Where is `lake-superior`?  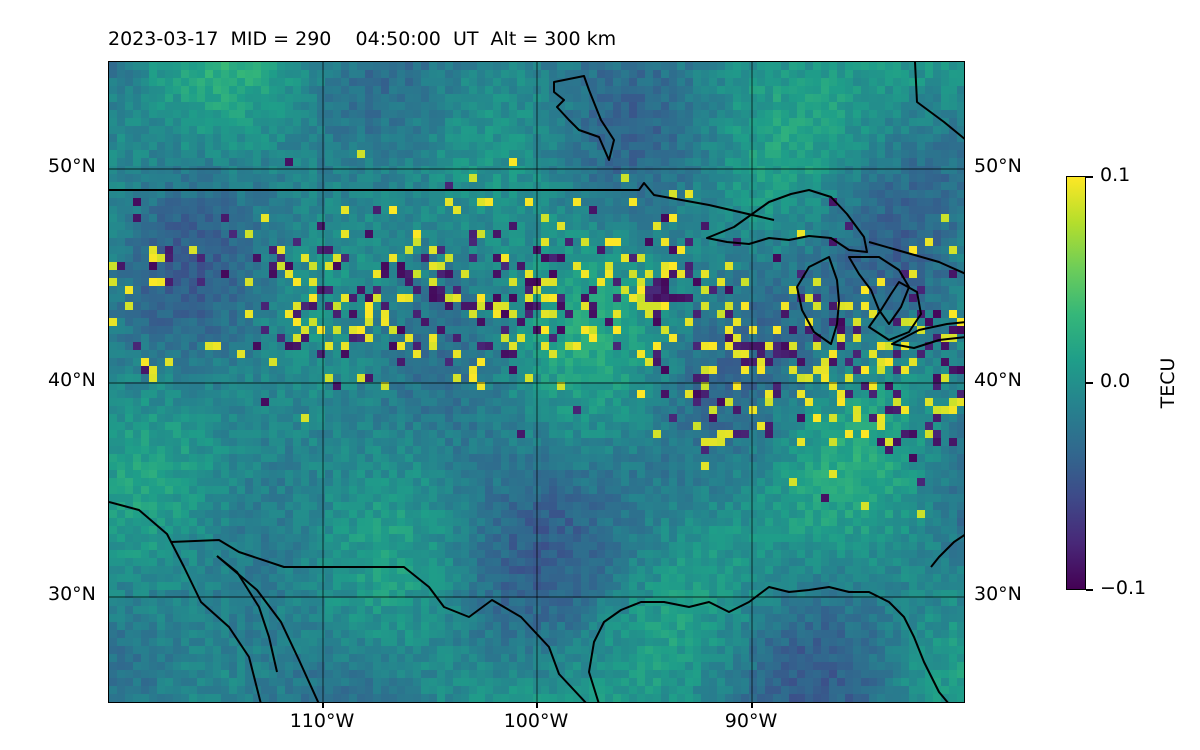
lake-superior is located at coordinates (787, 221).